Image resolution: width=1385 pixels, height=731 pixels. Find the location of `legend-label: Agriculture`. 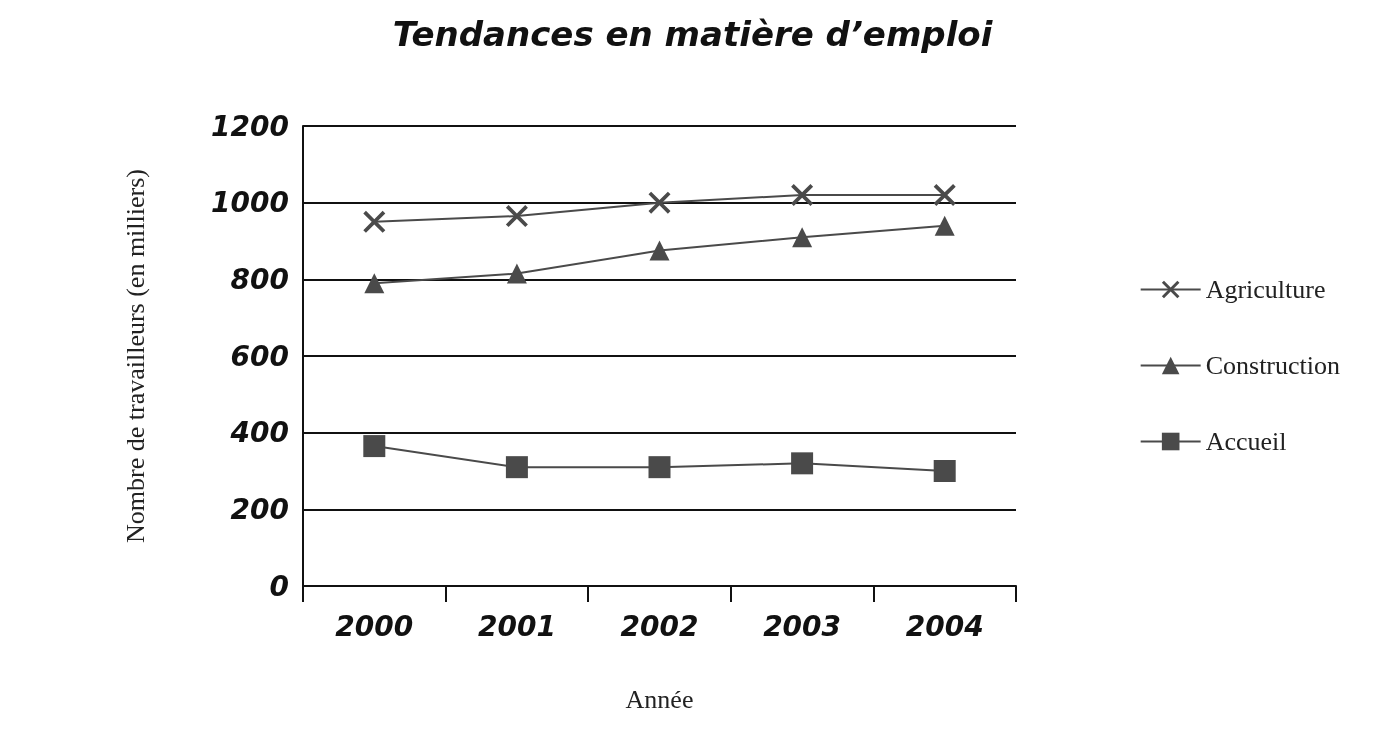

legend-label: Agriculture is located at coordinates (1265, 289).